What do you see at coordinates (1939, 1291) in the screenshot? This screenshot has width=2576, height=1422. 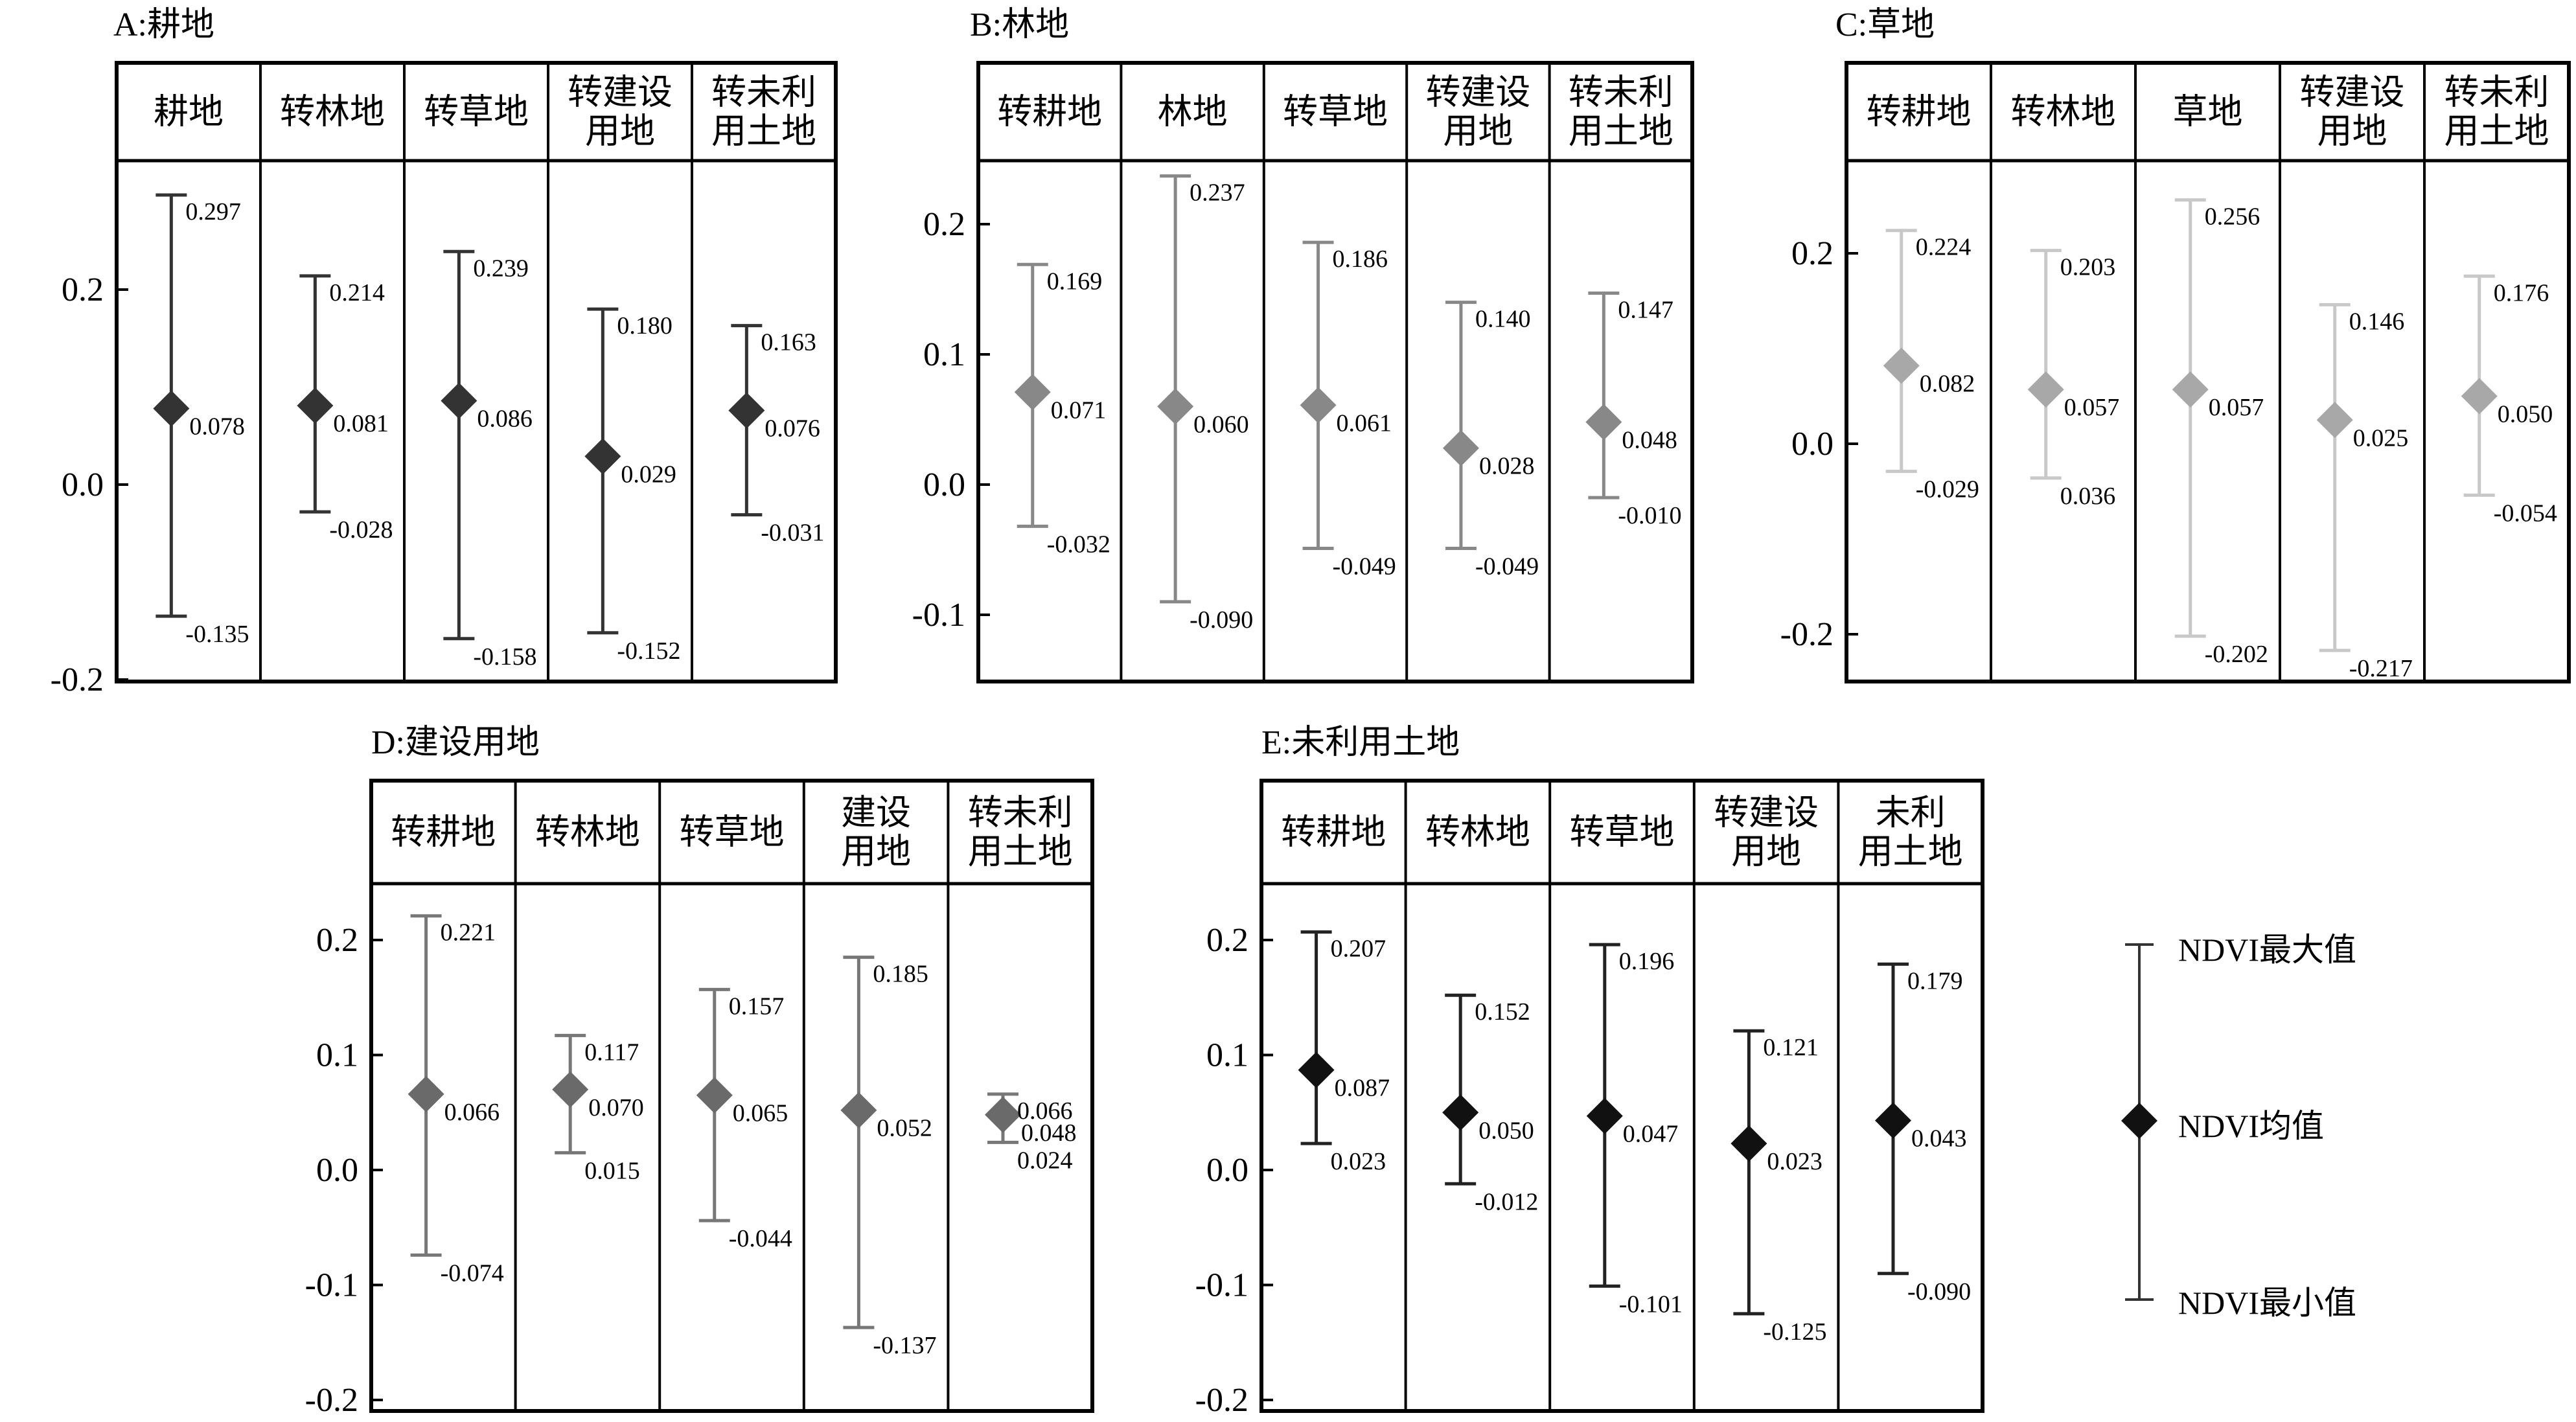 I see `min-value-label: -0.090` at bounding box center [1939, 1291].